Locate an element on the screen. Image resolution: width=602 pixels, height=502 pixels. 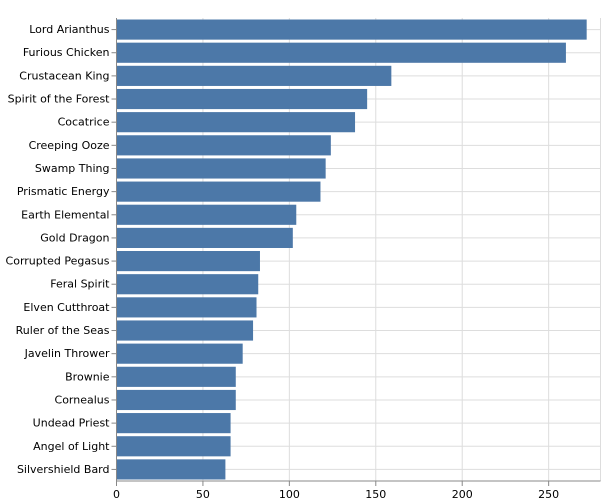
category-label: Cocatrice is located at coordinates (84, 122).